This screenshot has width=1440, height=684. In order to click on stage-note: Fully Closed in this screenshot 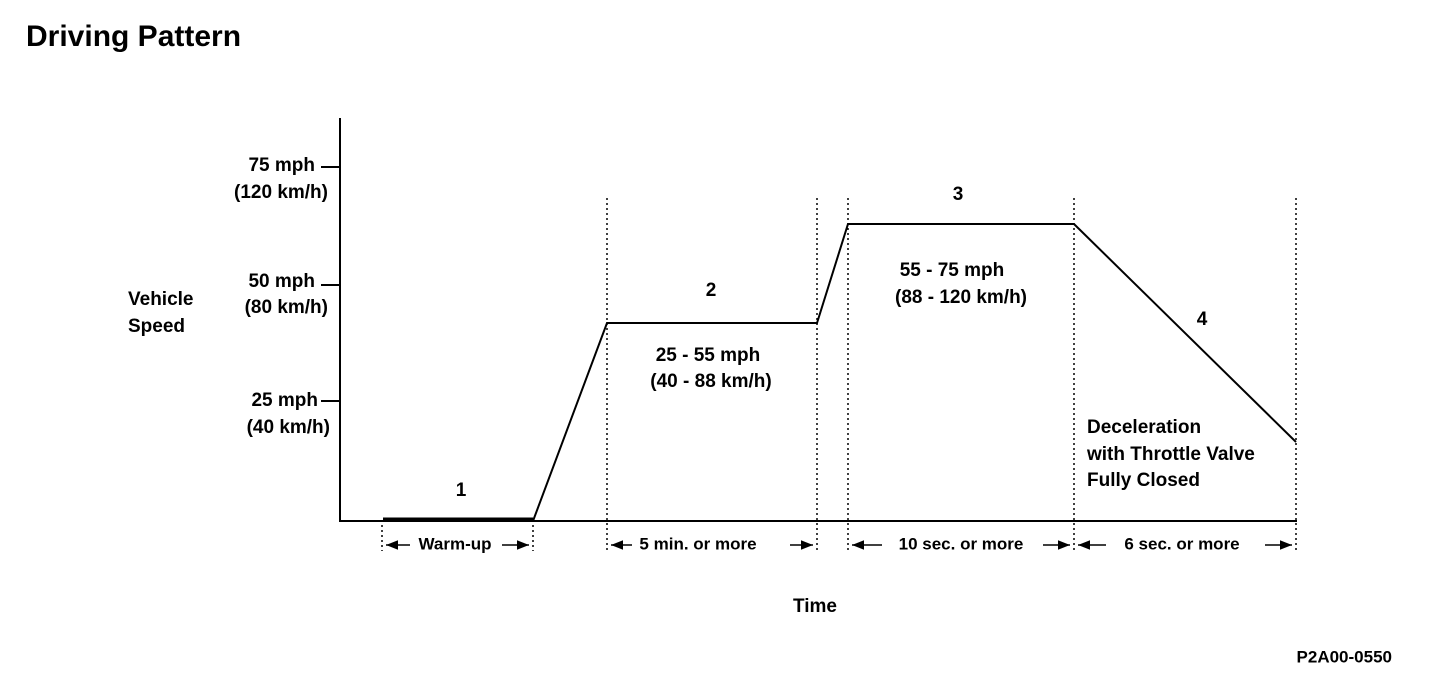, I will do `click(1143, 480)`.